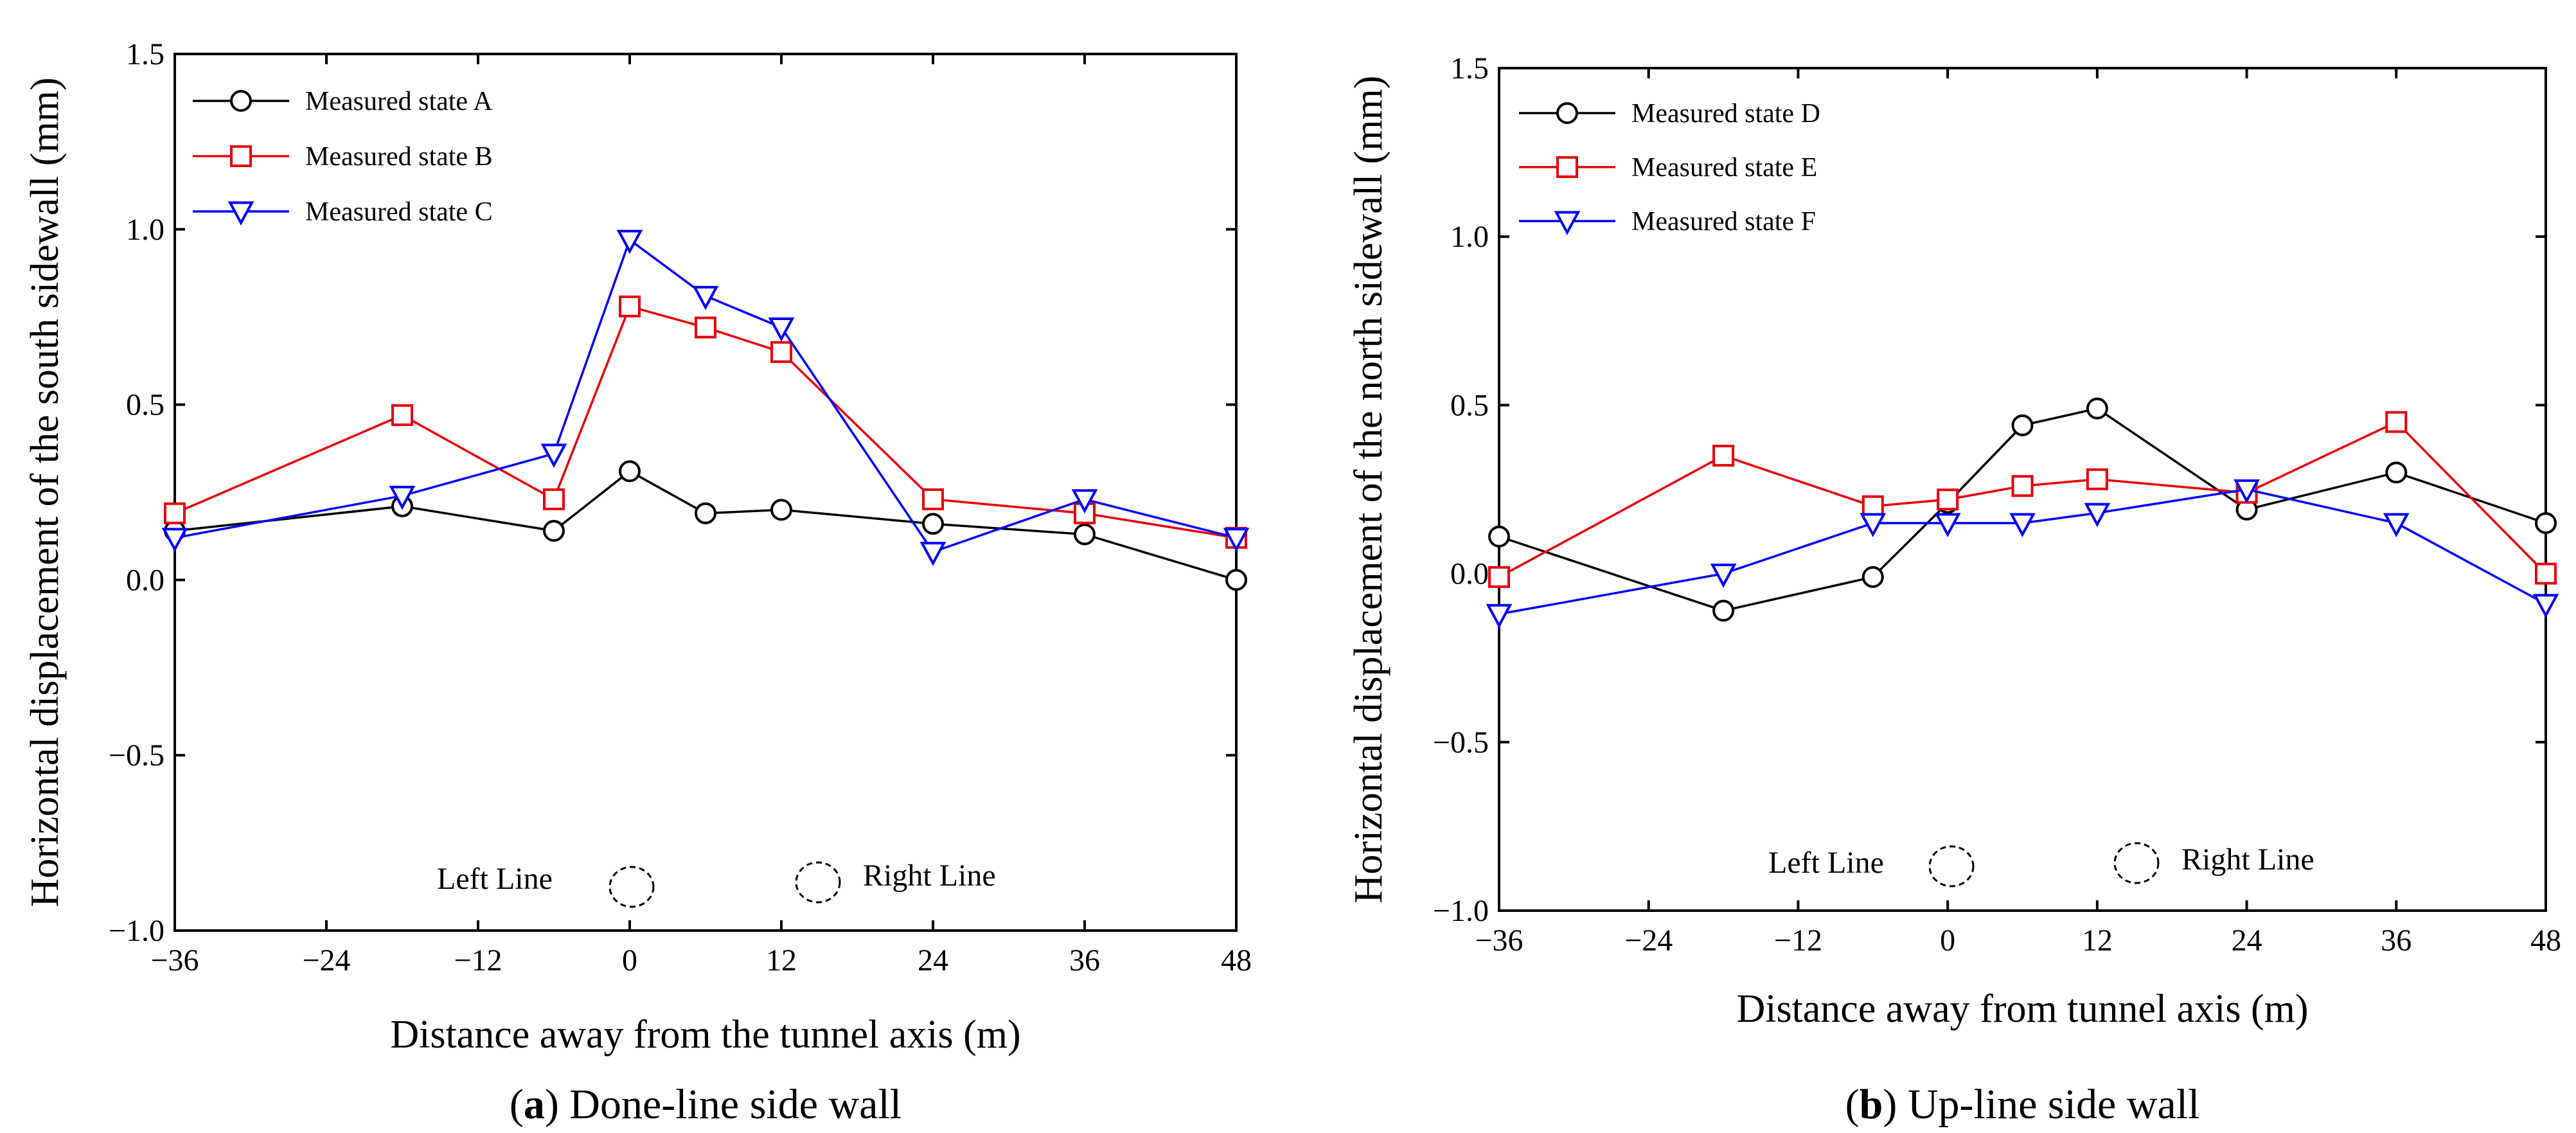 Image resolution: width=2576 pixels, height=1133 pixels. Describe the element at coordinates (399, 101) in the screenshot. I see `legend-label: Measured state A` at that location.